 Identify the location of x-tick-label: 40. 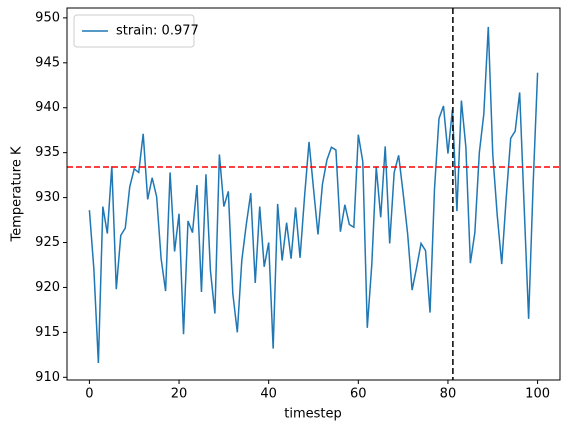
(268, 394).